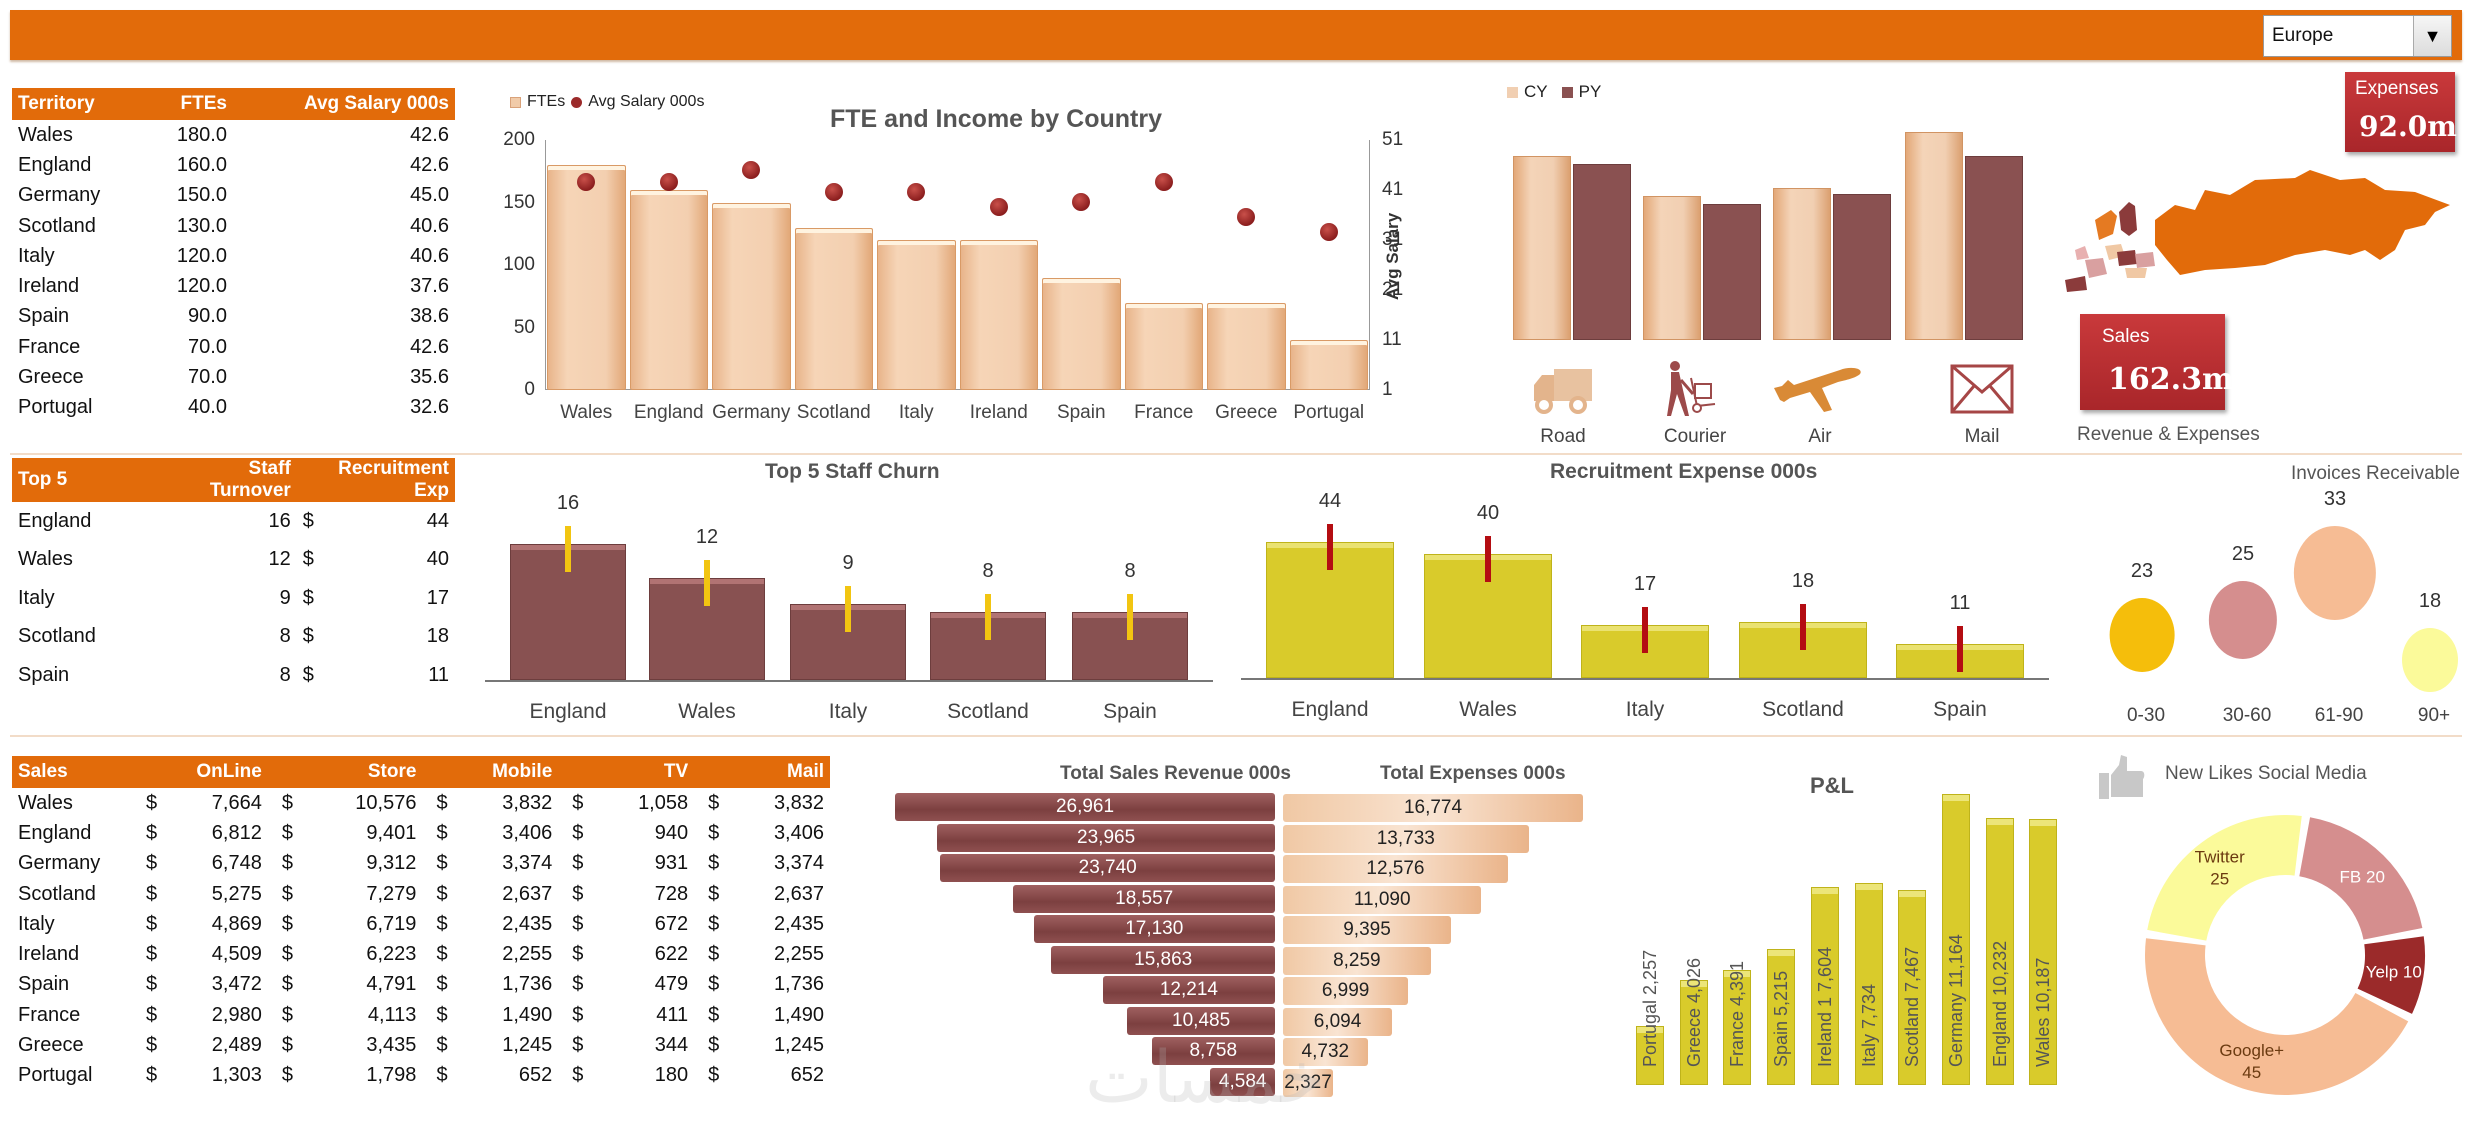  What do you see at coordinates (429, 316) in the screenshot?
I see `salary-cell: 38.6` at bounding box center [429, 316].